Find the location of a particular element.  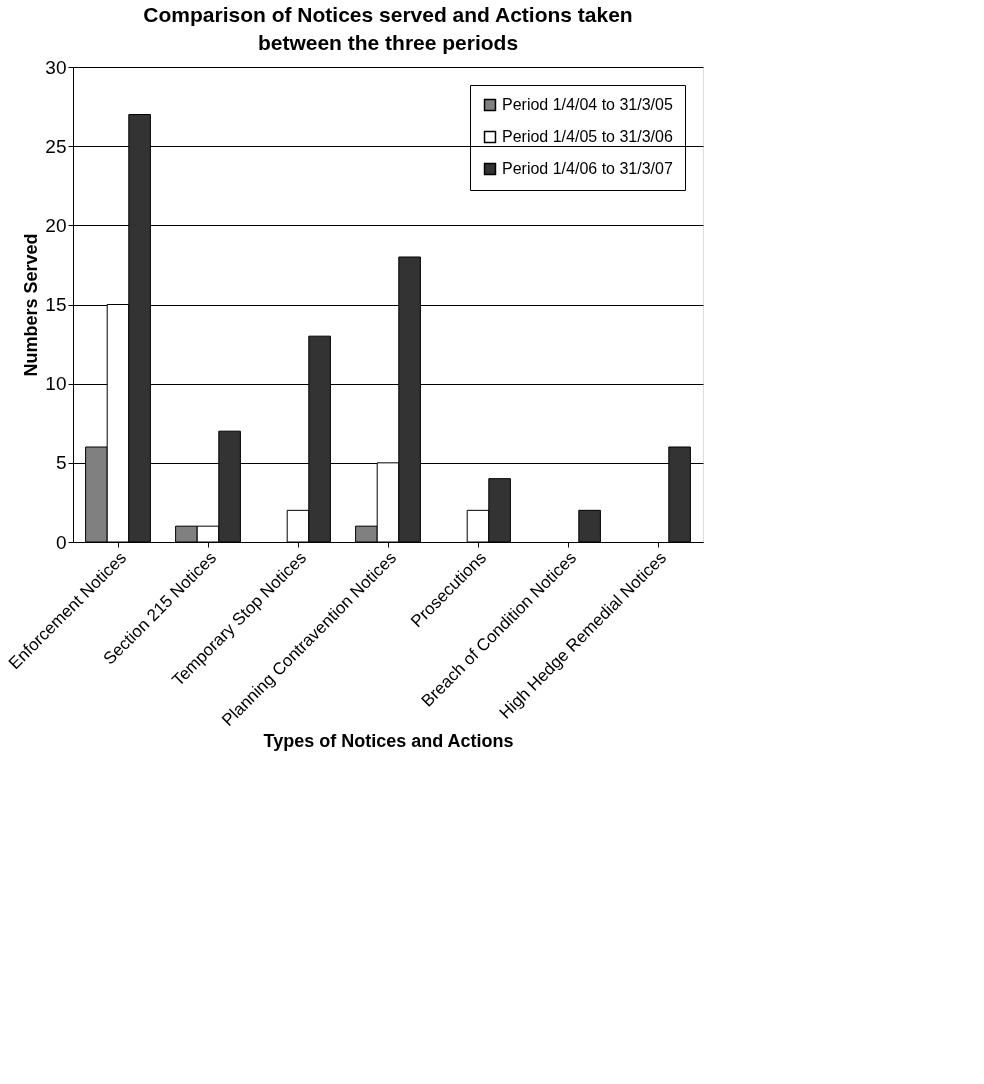

x-axis-title: Types of Notices and Actions is located at coordinates (388, 741).